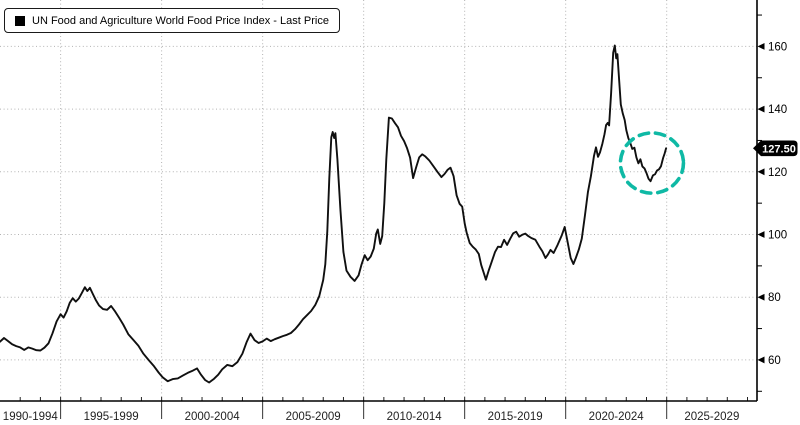 This screenshot has width=800, height=425. What do you see at coordinates (415, 417) in the screenshot?
I see `x-axis-block-label: 2010-2014` at bounding box center [415, 417].